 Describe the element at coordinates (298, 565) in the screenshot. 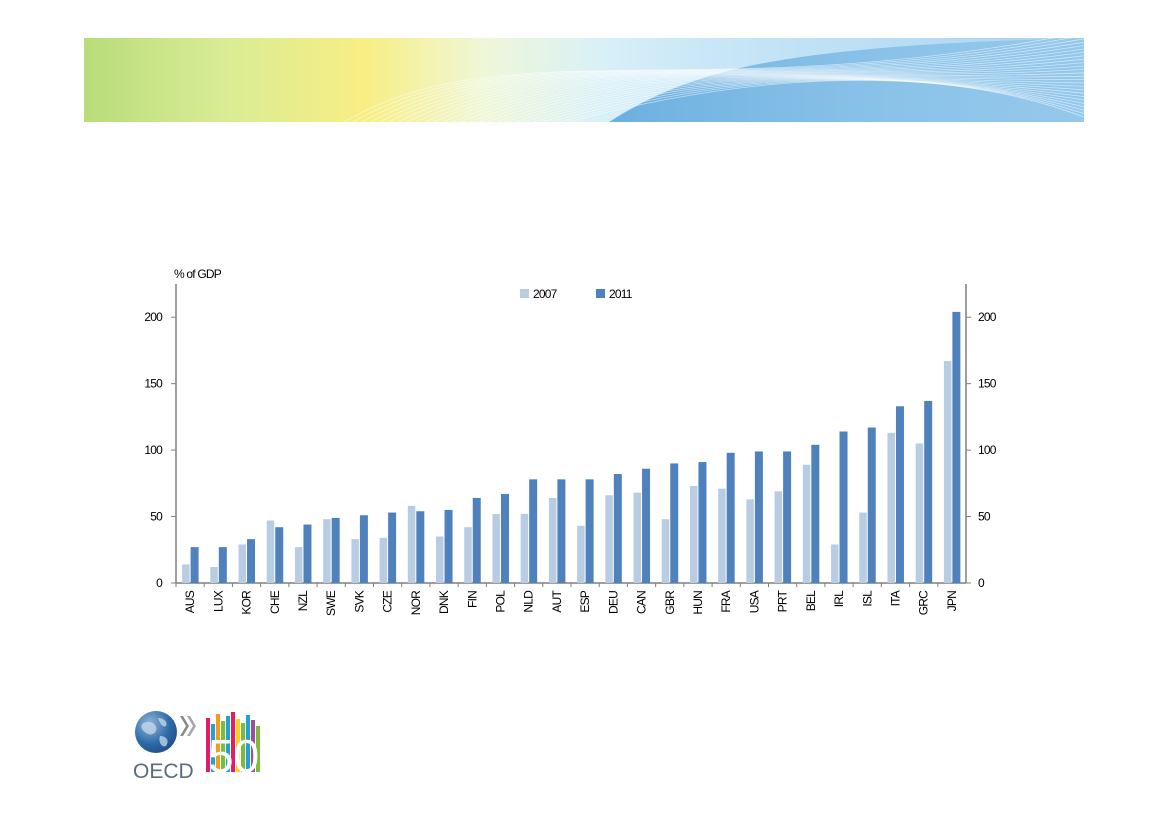

I see `bar-2007-nzl` at that location.